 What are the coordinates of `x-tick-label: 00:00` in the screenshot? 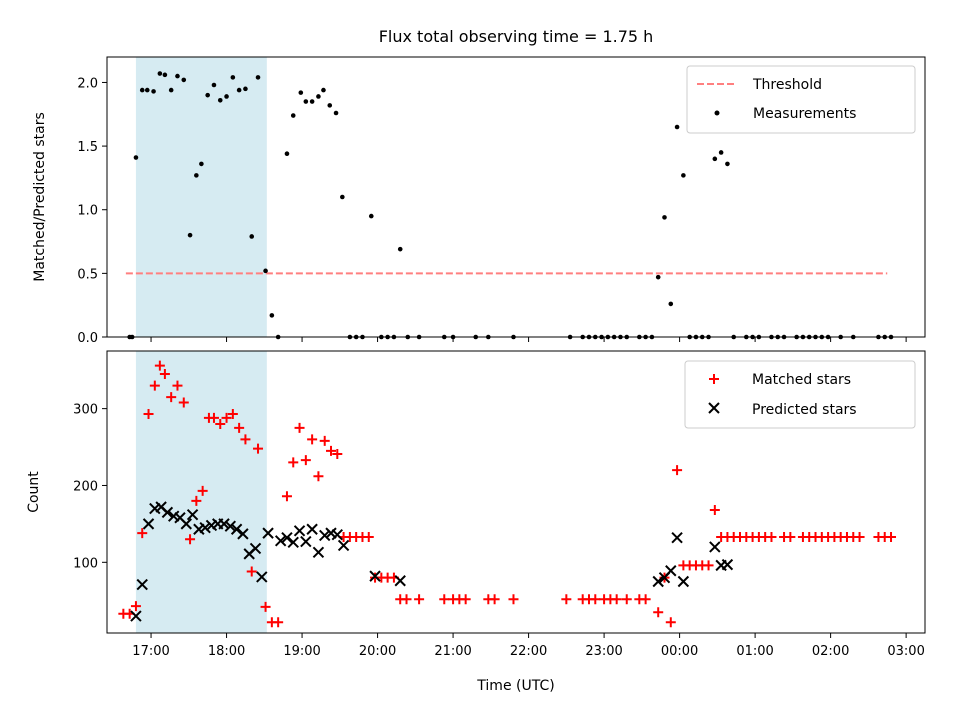 It's located at (679, 651).